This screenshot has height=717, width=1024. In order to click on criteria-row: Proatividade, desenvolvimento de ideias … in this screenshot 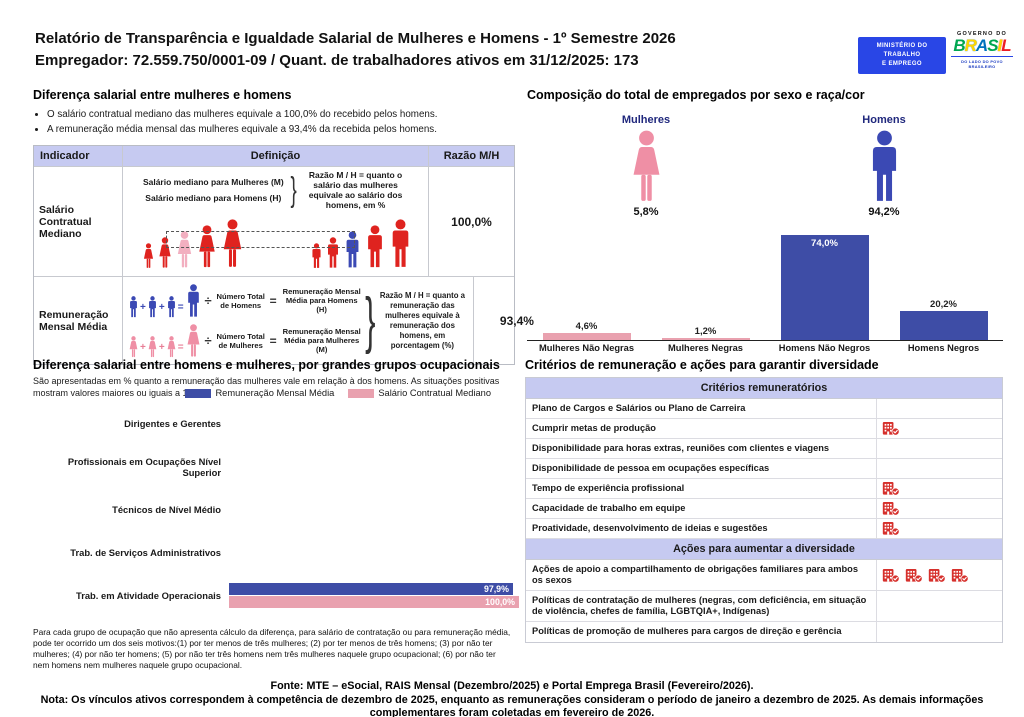, I will do `click(764, 529)`.